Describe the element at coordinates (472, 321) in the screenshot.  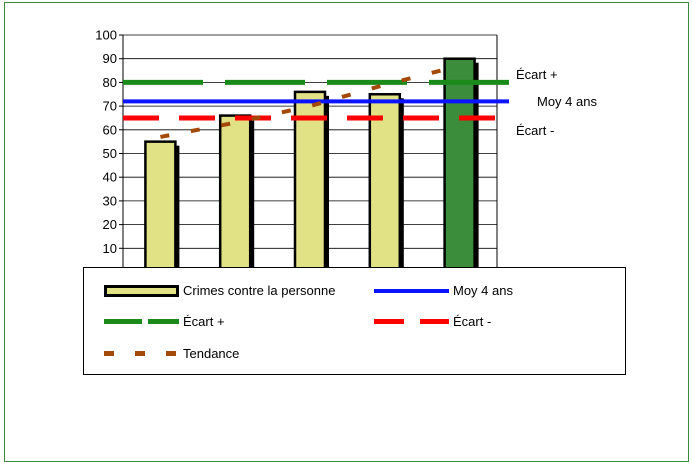
I see `legend-label-ecart-minus: Écart -` at that location.